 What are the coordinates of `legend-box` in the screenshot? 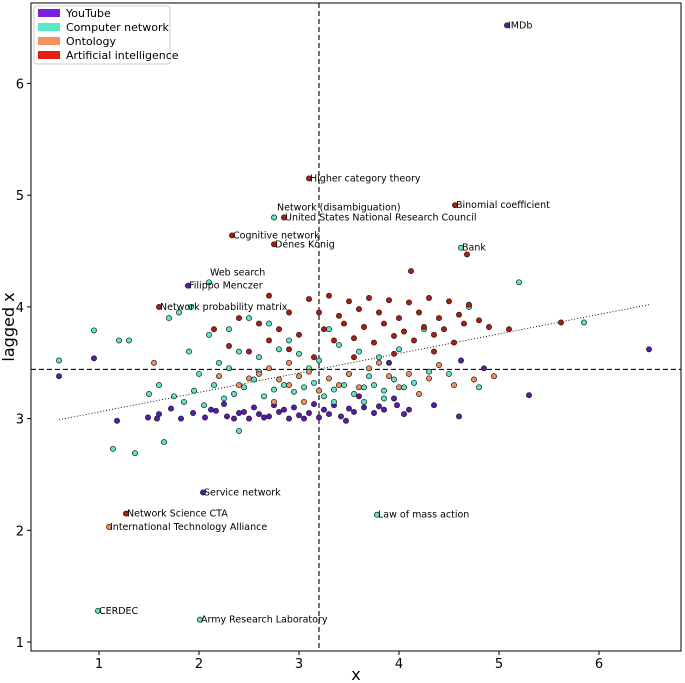 It's located at (102, 35).